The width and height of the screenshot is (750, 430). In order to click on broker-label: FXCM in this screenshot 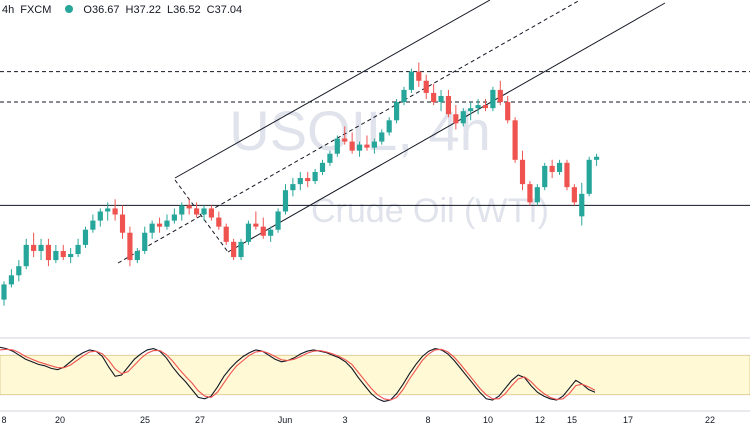, I will do `click(36, 10)`.